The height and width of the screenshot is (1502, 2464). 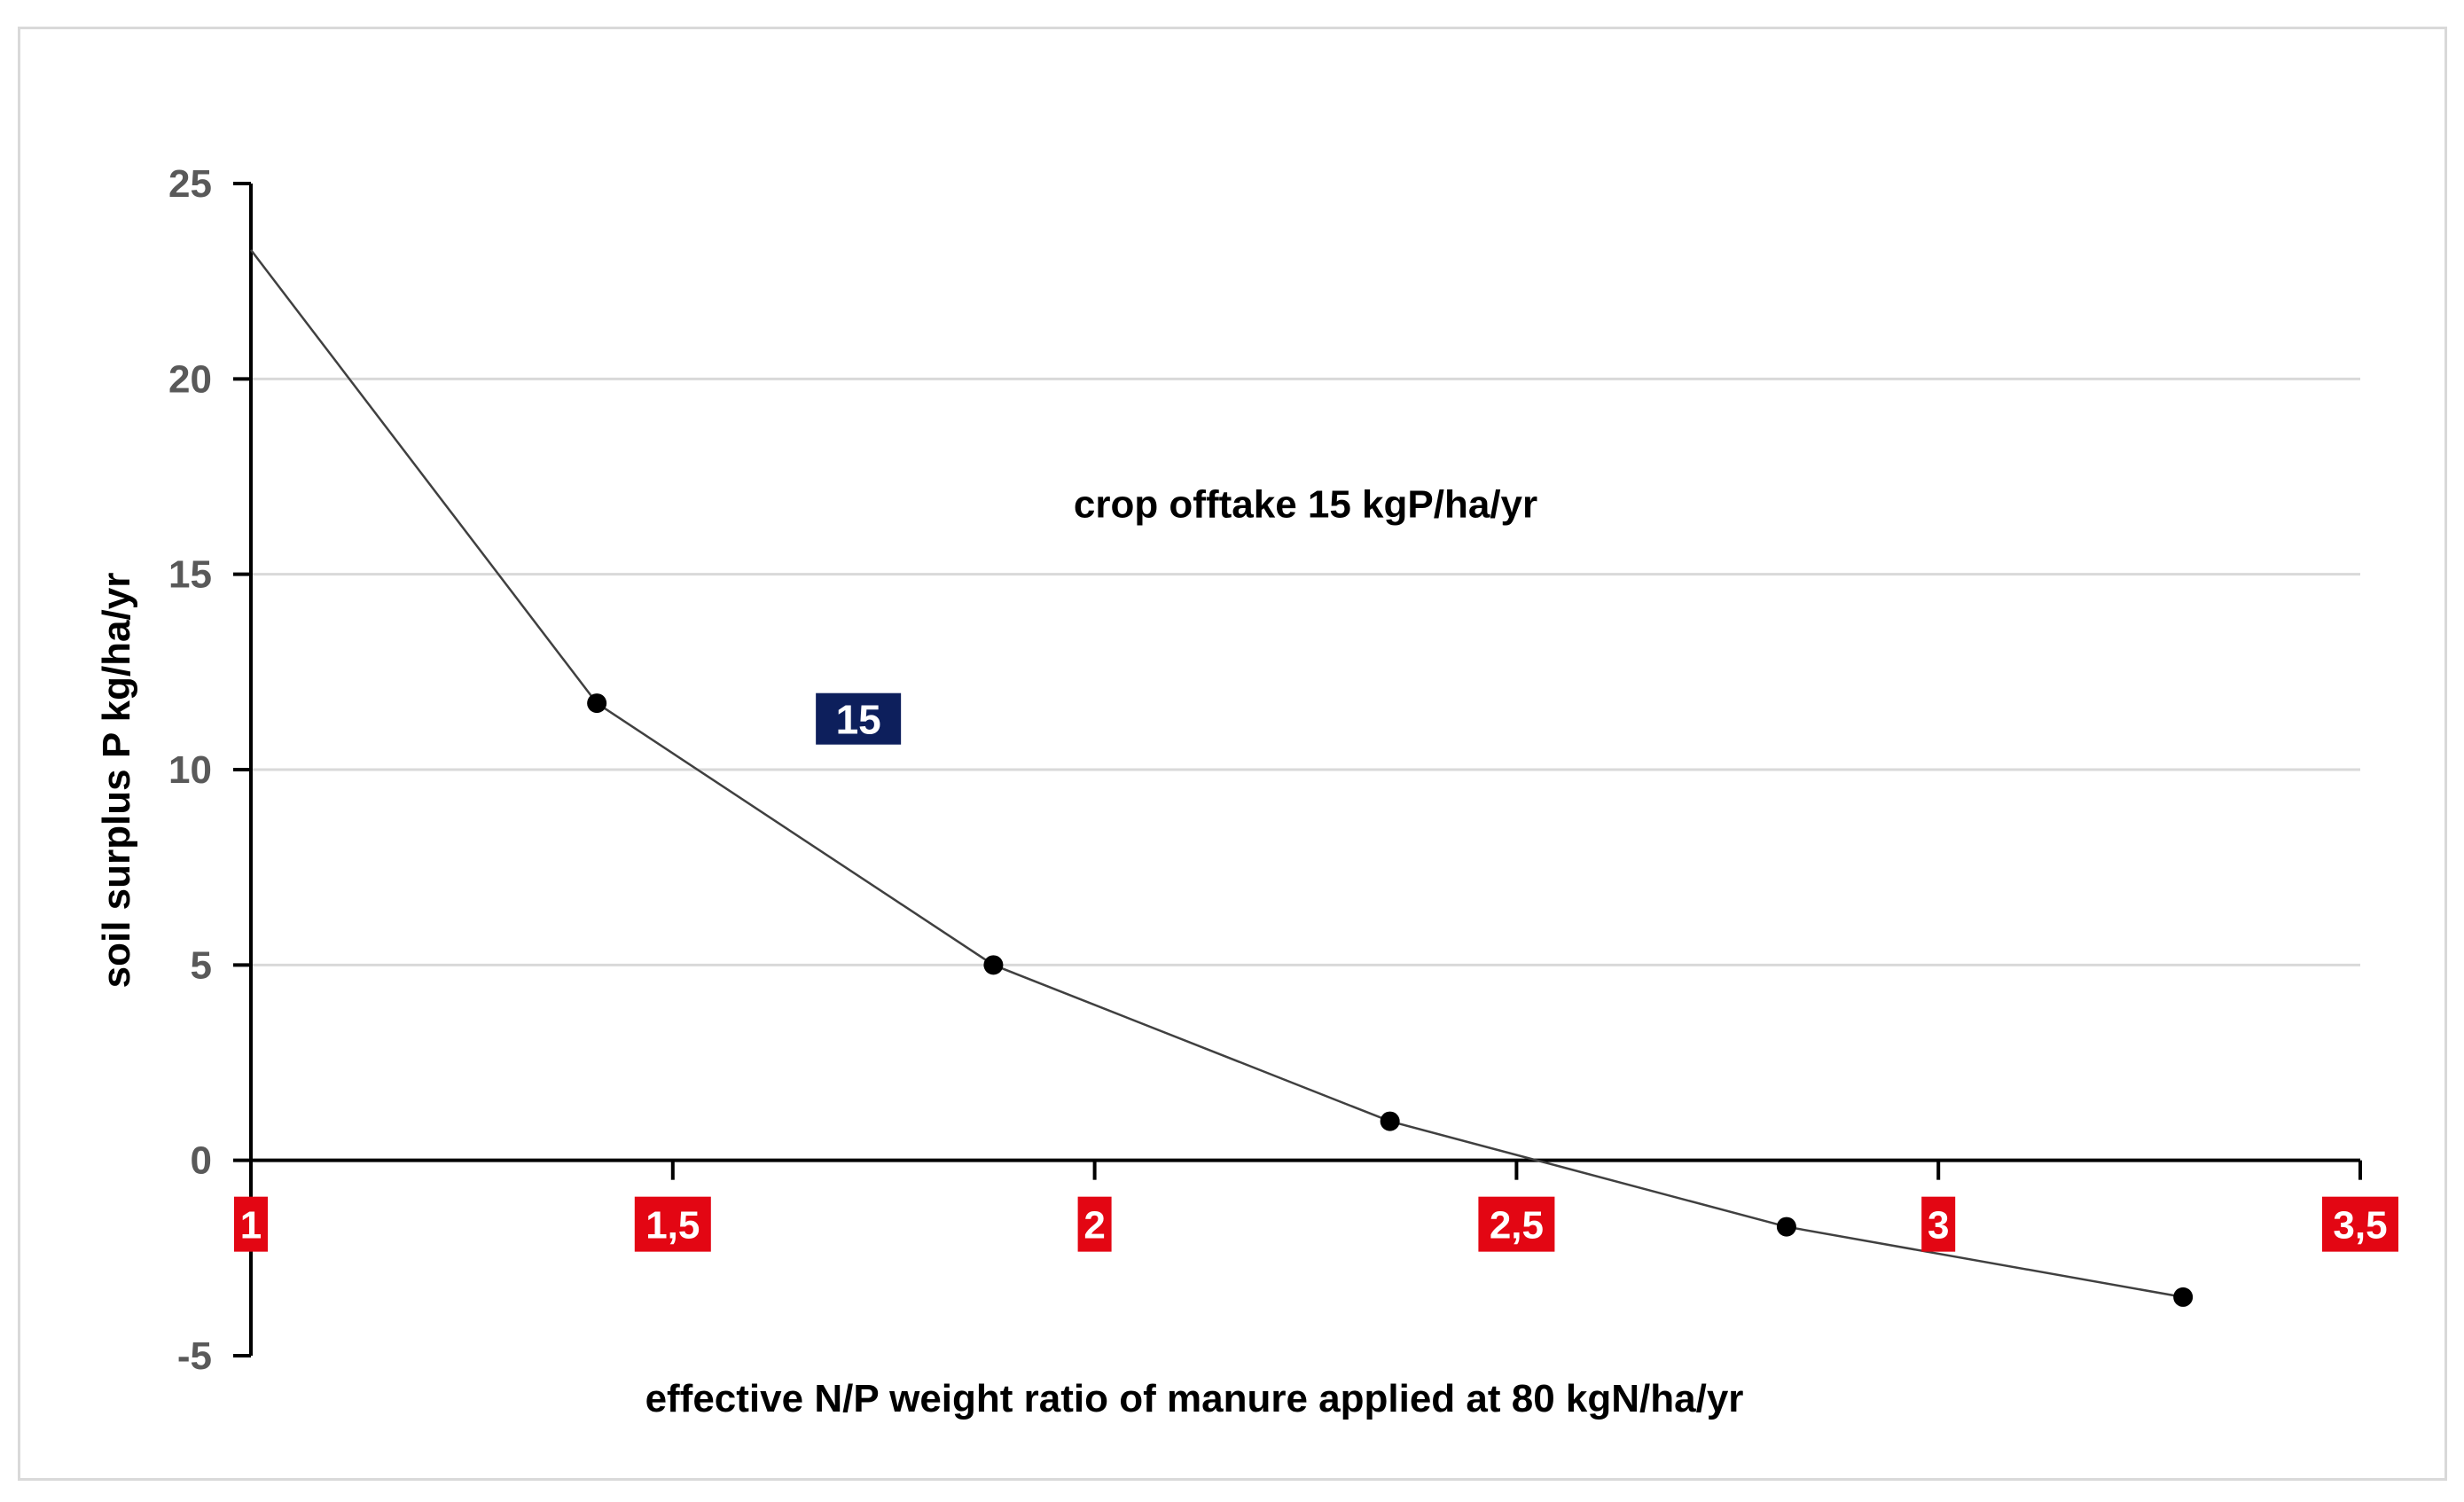 What do you see at coordinates (190, 575) in the screenshot?
I see `y-tick-label: 15` at bounding box center [190, 575].